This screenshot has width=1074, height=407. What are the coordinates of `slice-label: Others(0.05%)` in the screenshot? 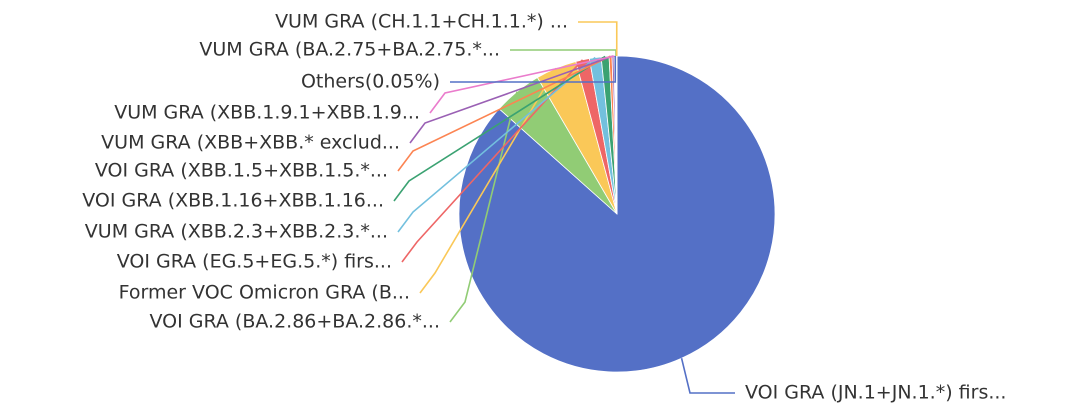 It's located at (370, 82).